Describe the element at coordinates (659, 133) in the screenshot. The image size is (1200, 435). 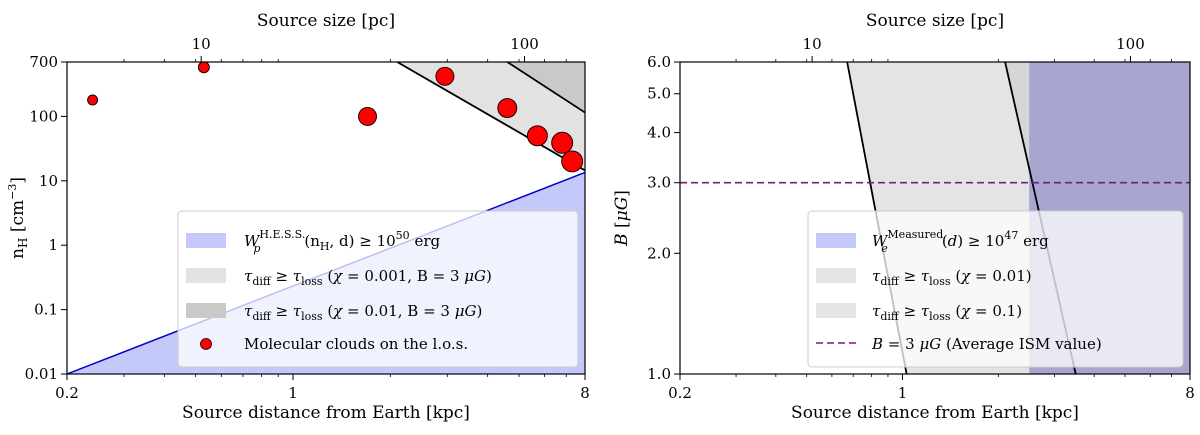
I see `right-y-tick-label: 4.0` at that location.